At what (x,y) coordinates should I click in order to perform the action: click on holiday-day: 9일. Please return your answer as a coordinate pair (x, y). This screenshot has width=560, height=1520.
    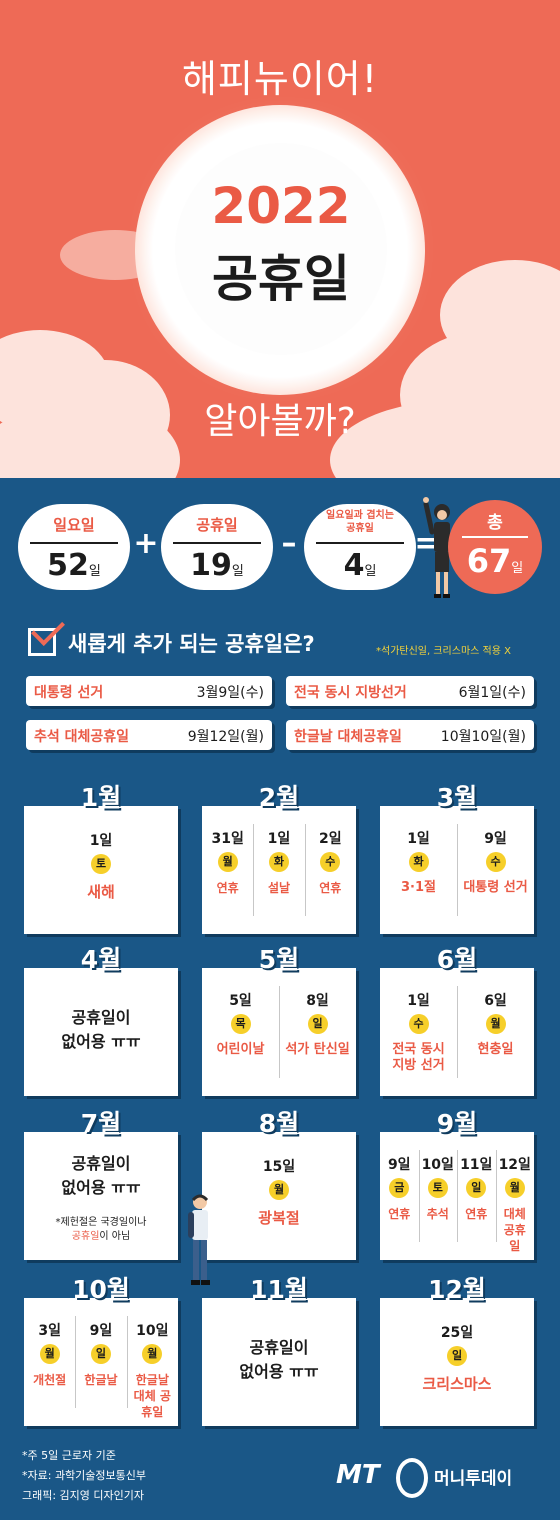
    Looking at the image, I should click on (101, 1331).